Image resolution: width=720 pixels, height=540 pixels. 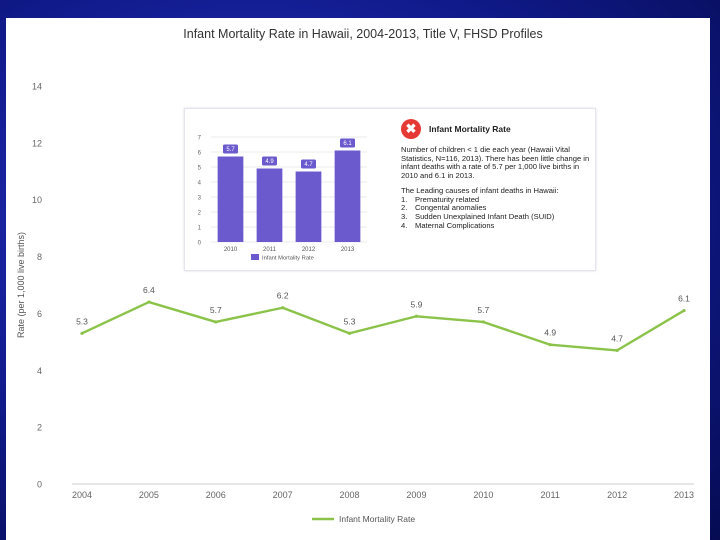 I want to click on data-label: 5.9, so click(x=417, y=304).